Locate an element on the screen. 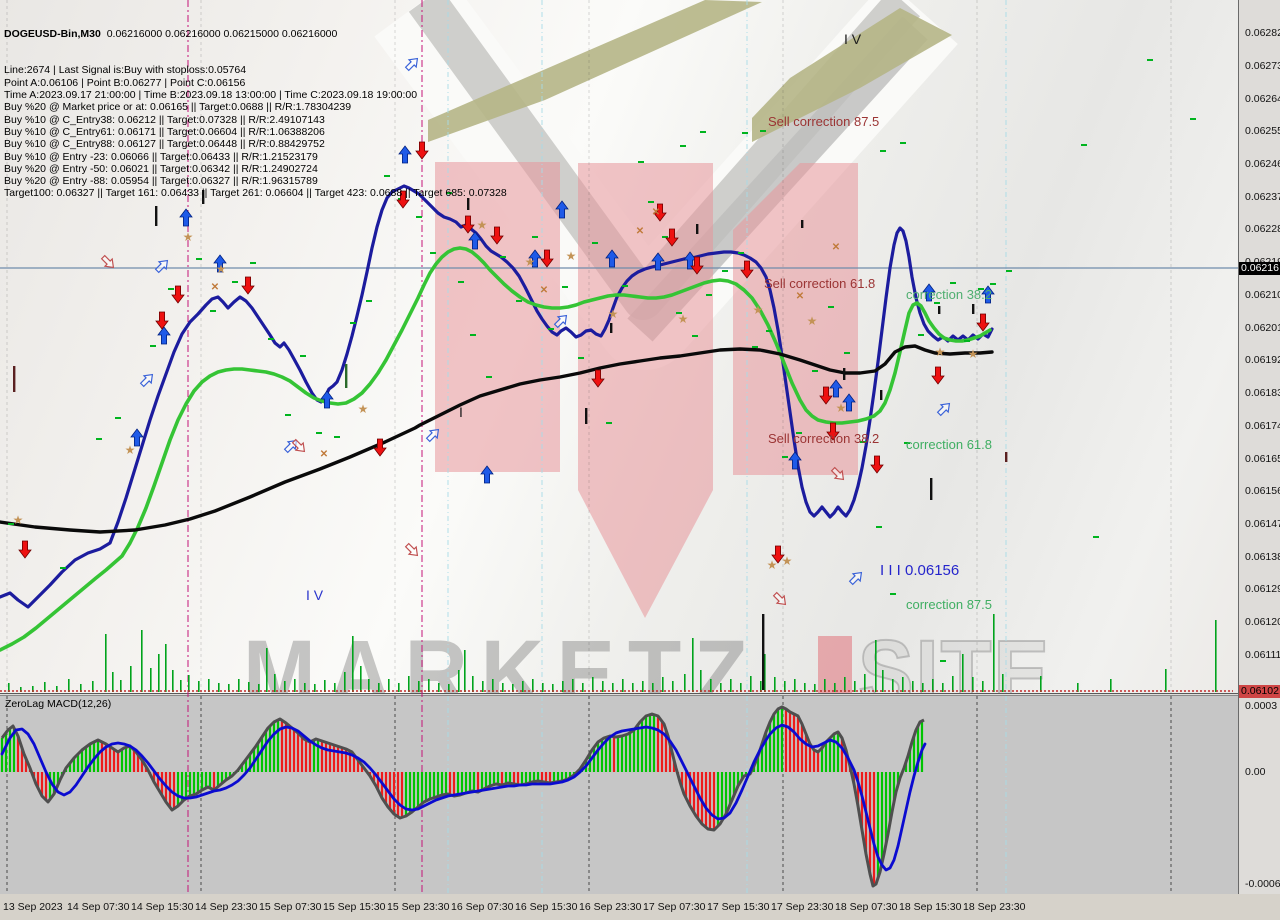 The width and height of the screenshot is (1280, 920). price-axis-label: 0.06111 is located at coordinates (1262, 655).